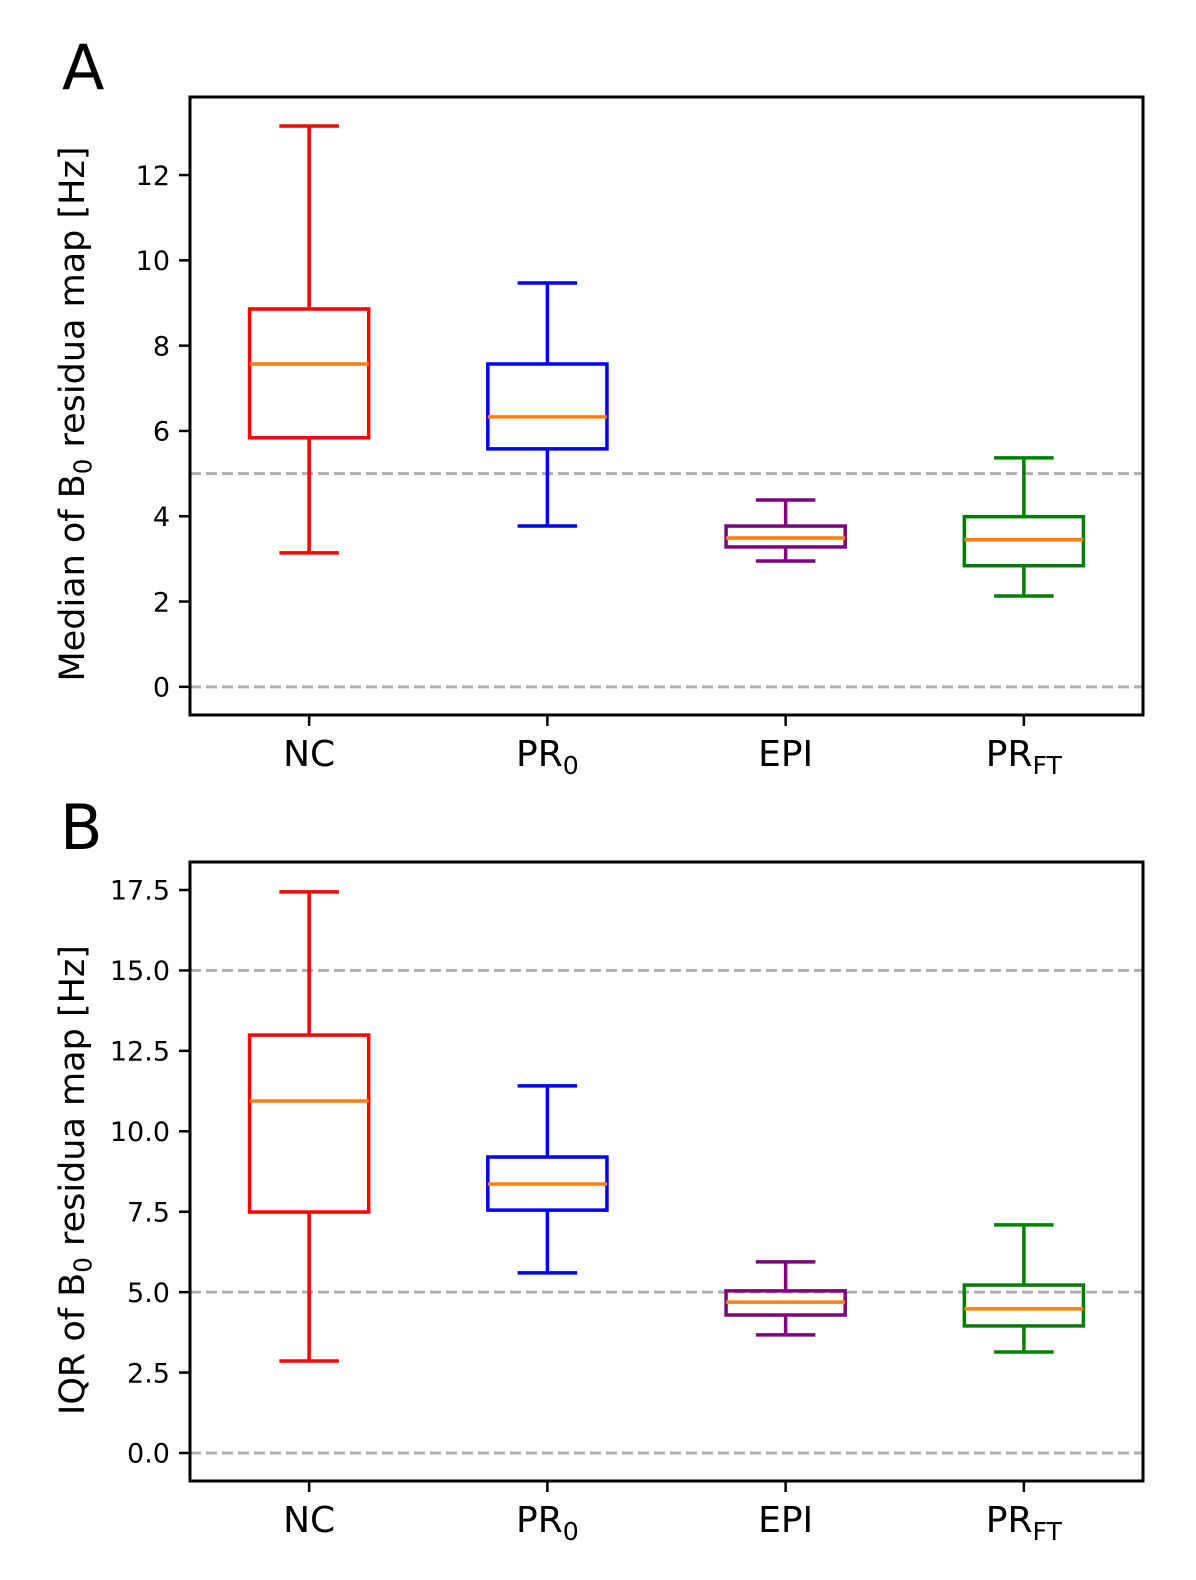  What do you see at coordinates (140, 971) in the screenshot?
I see `ytick-label: 15.0` at bounding box center [140, 971].